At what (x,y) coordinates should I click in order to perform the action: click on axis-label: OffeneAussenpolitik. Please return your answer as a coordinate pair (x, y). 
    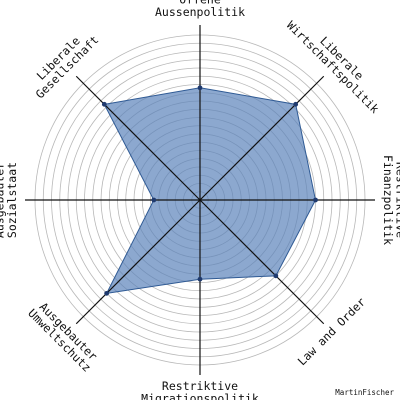
    Looking at the image, I should click on (200, 9).